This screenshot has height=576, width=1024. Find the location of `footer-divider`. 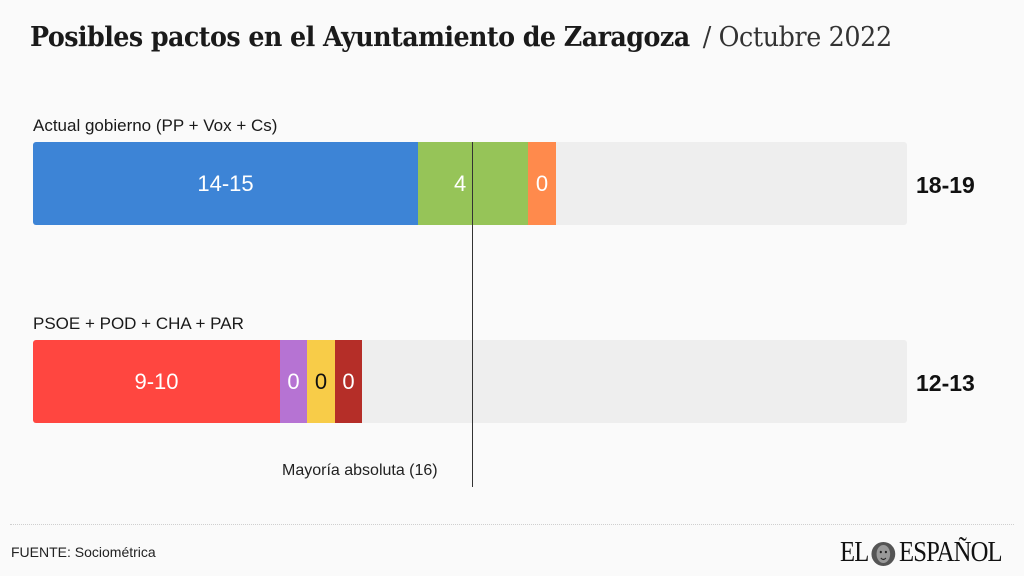

footer-divider is located at coordinates (512, 524).